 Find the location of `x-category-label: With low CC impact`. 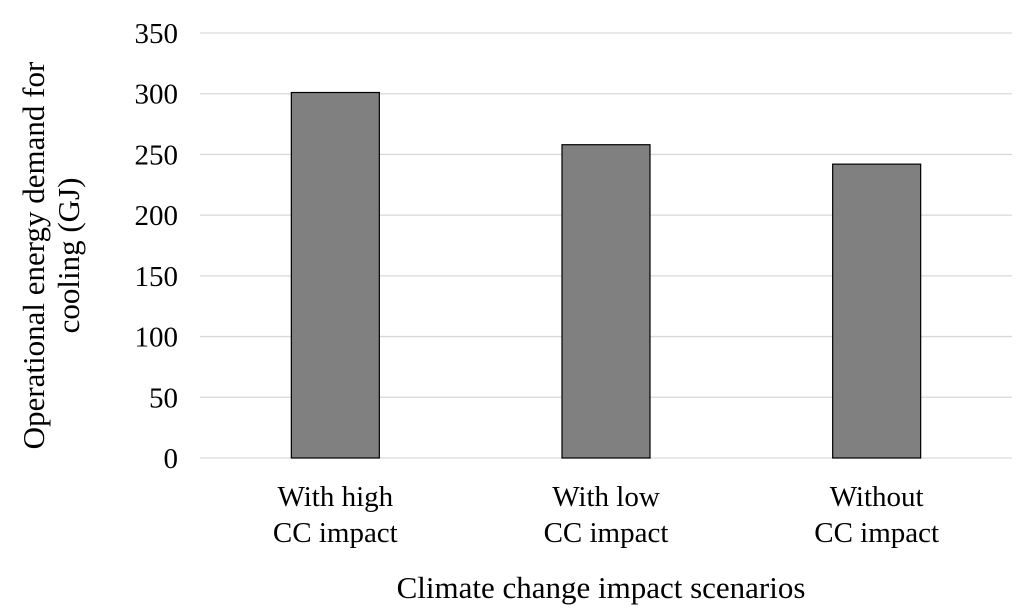

x-category-label: With low CC impact is located at coordinates (606, 515).